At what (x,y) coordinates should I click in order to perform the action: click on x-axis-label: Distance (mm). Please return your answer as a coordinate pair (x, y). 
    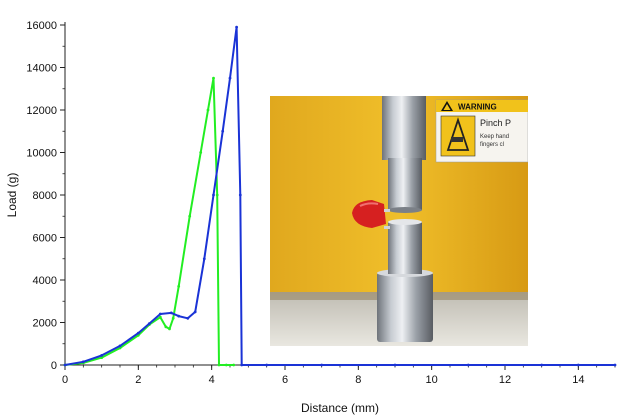
    Looking at the image, I should click on (340, 408).